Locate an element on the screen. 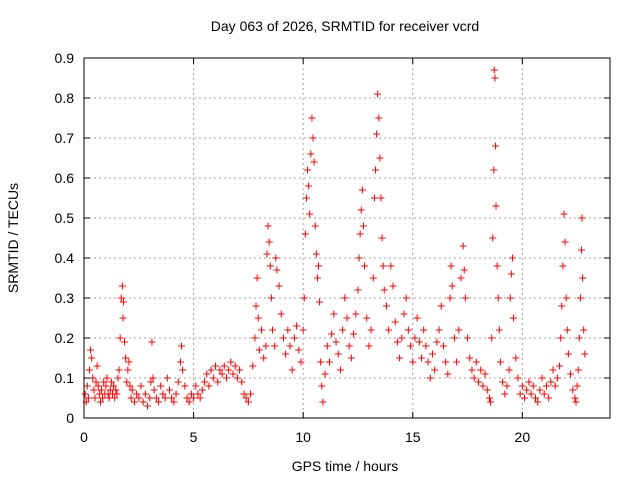  y-tick-label: 0.2 is located at coordinates (65, 338).